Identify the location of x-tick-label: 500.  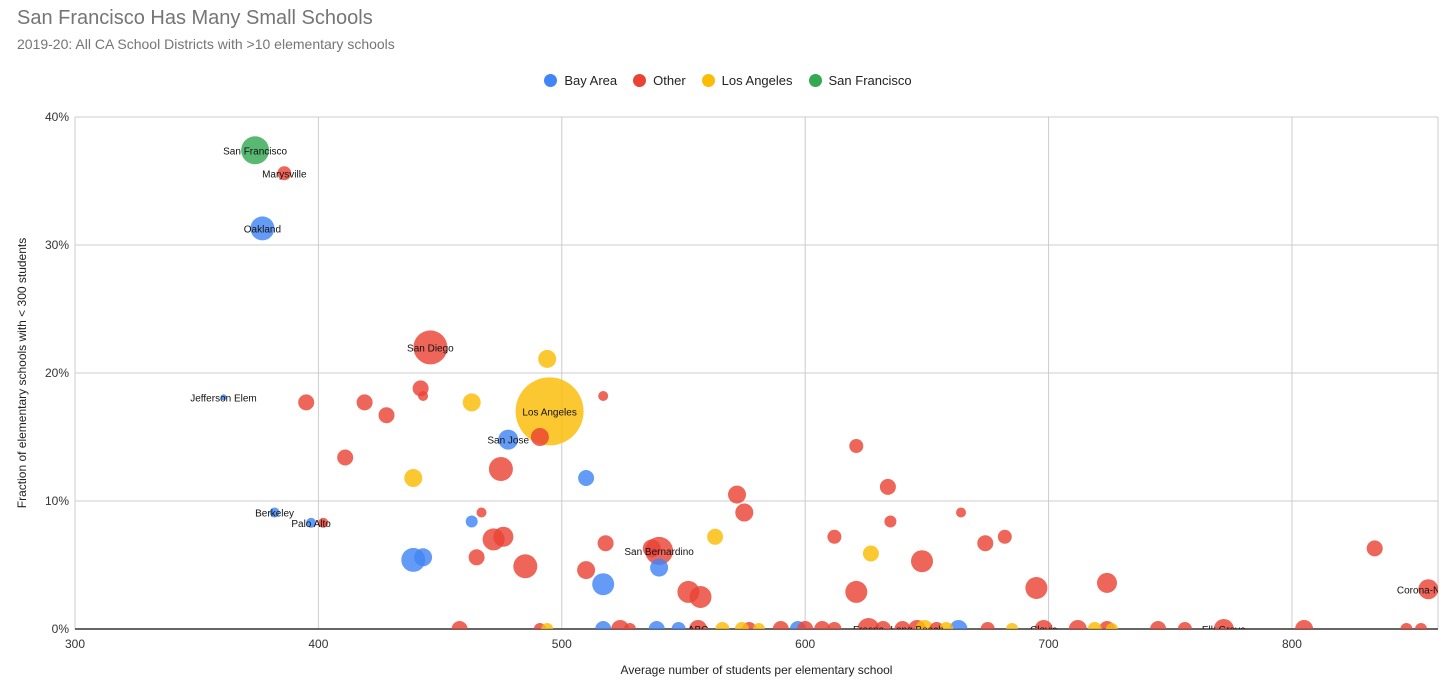
(562, 644).